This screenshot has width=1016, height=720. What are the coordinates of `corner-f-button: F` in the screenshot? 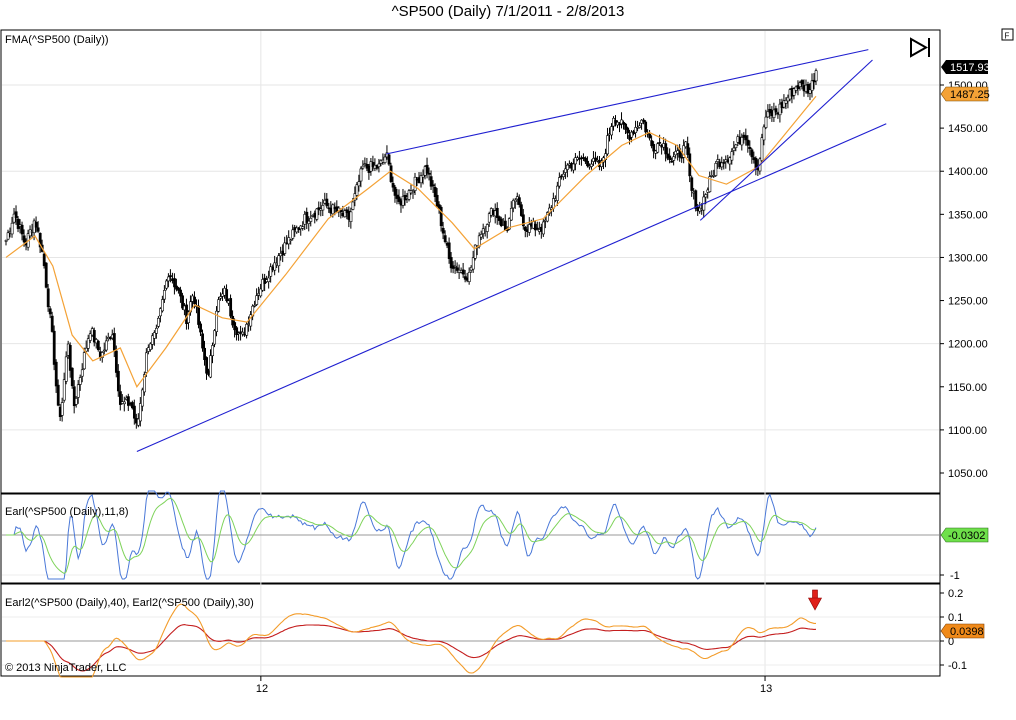 It's located at (1007, 34).